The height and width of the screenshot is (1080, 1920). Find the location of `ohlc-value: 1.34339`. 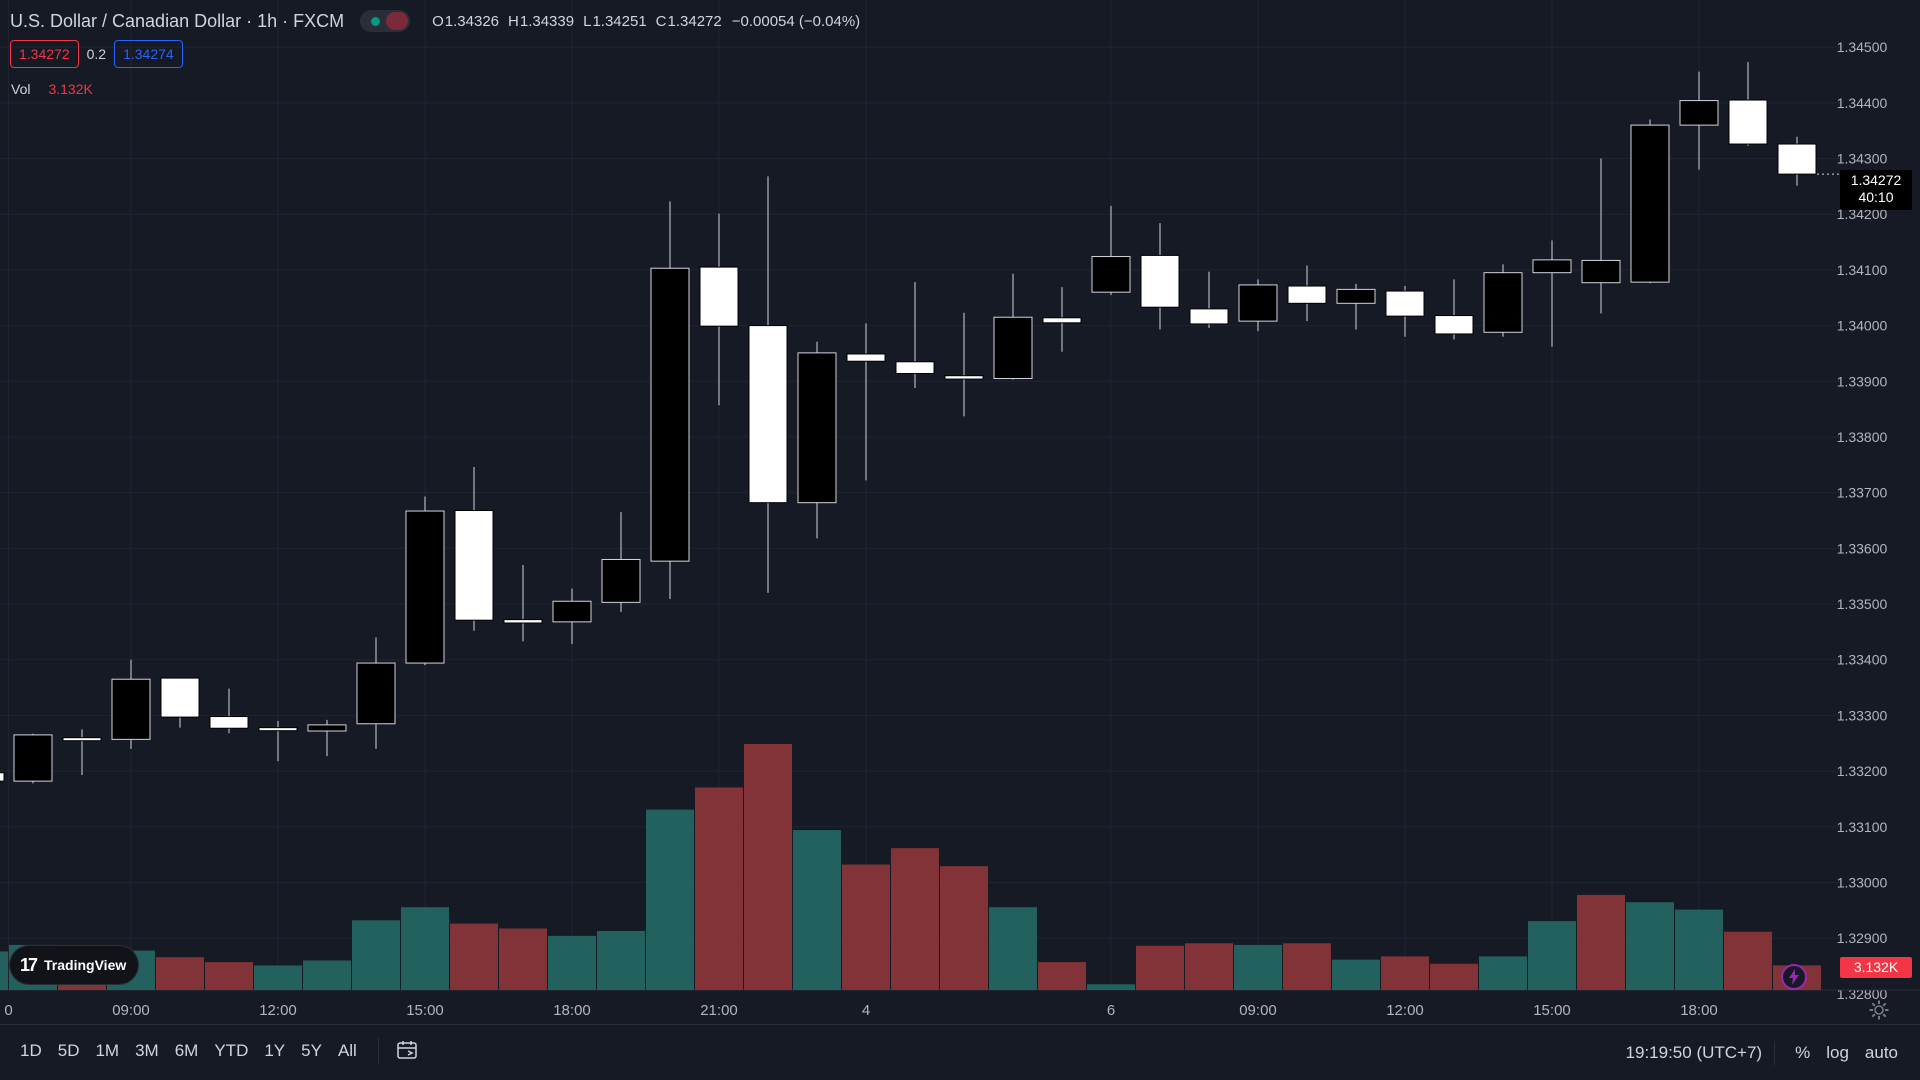

ohlc-value: 1.34339 is located at coordinates (547, 21).